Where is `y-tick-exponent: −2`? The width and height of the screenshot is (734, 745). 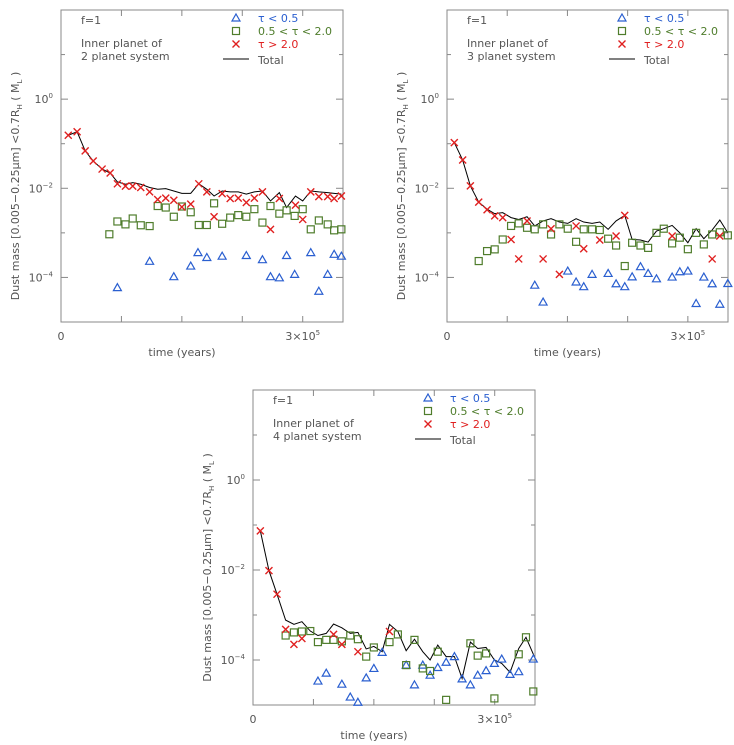 y-tick-exponent: −2 is located at coordinates (240, 567).